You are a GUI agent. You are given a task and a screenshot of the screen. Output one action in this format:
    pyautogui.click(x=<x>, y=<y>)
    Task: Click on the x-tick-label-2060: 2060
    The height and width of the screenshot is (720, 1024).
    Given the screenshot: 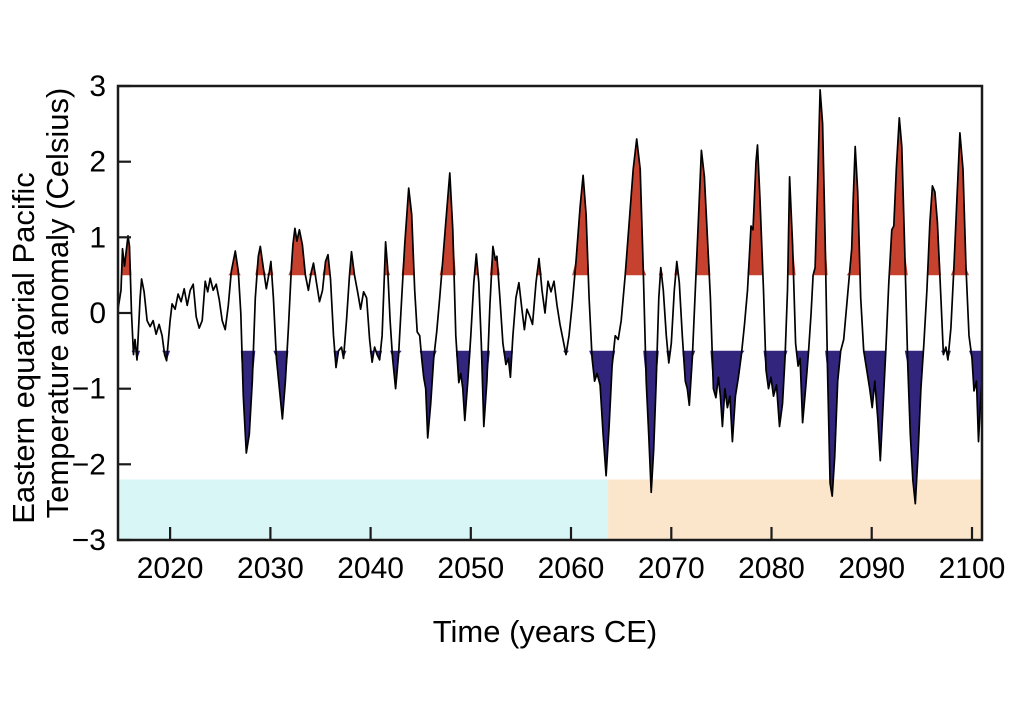 What is the action you would take?
    pyautogui.click(x=571, y=568)
    